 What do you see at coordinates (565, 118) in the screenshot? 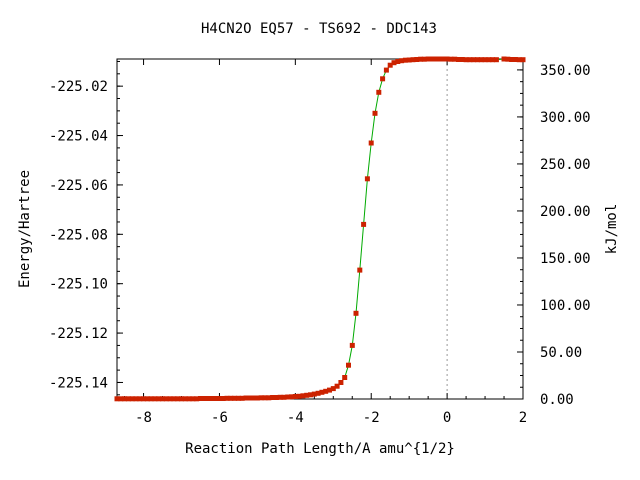
I see `y2-tick-label: 300.00` at bounding box center [565, 118].